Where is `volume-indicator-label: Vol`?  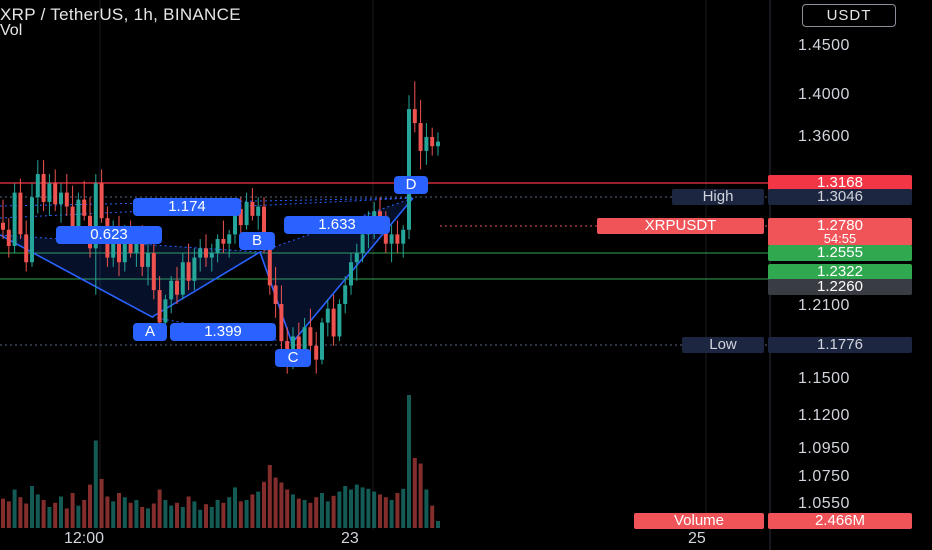 volume-indicator-label: Vol is located at coordinates (11, 30).